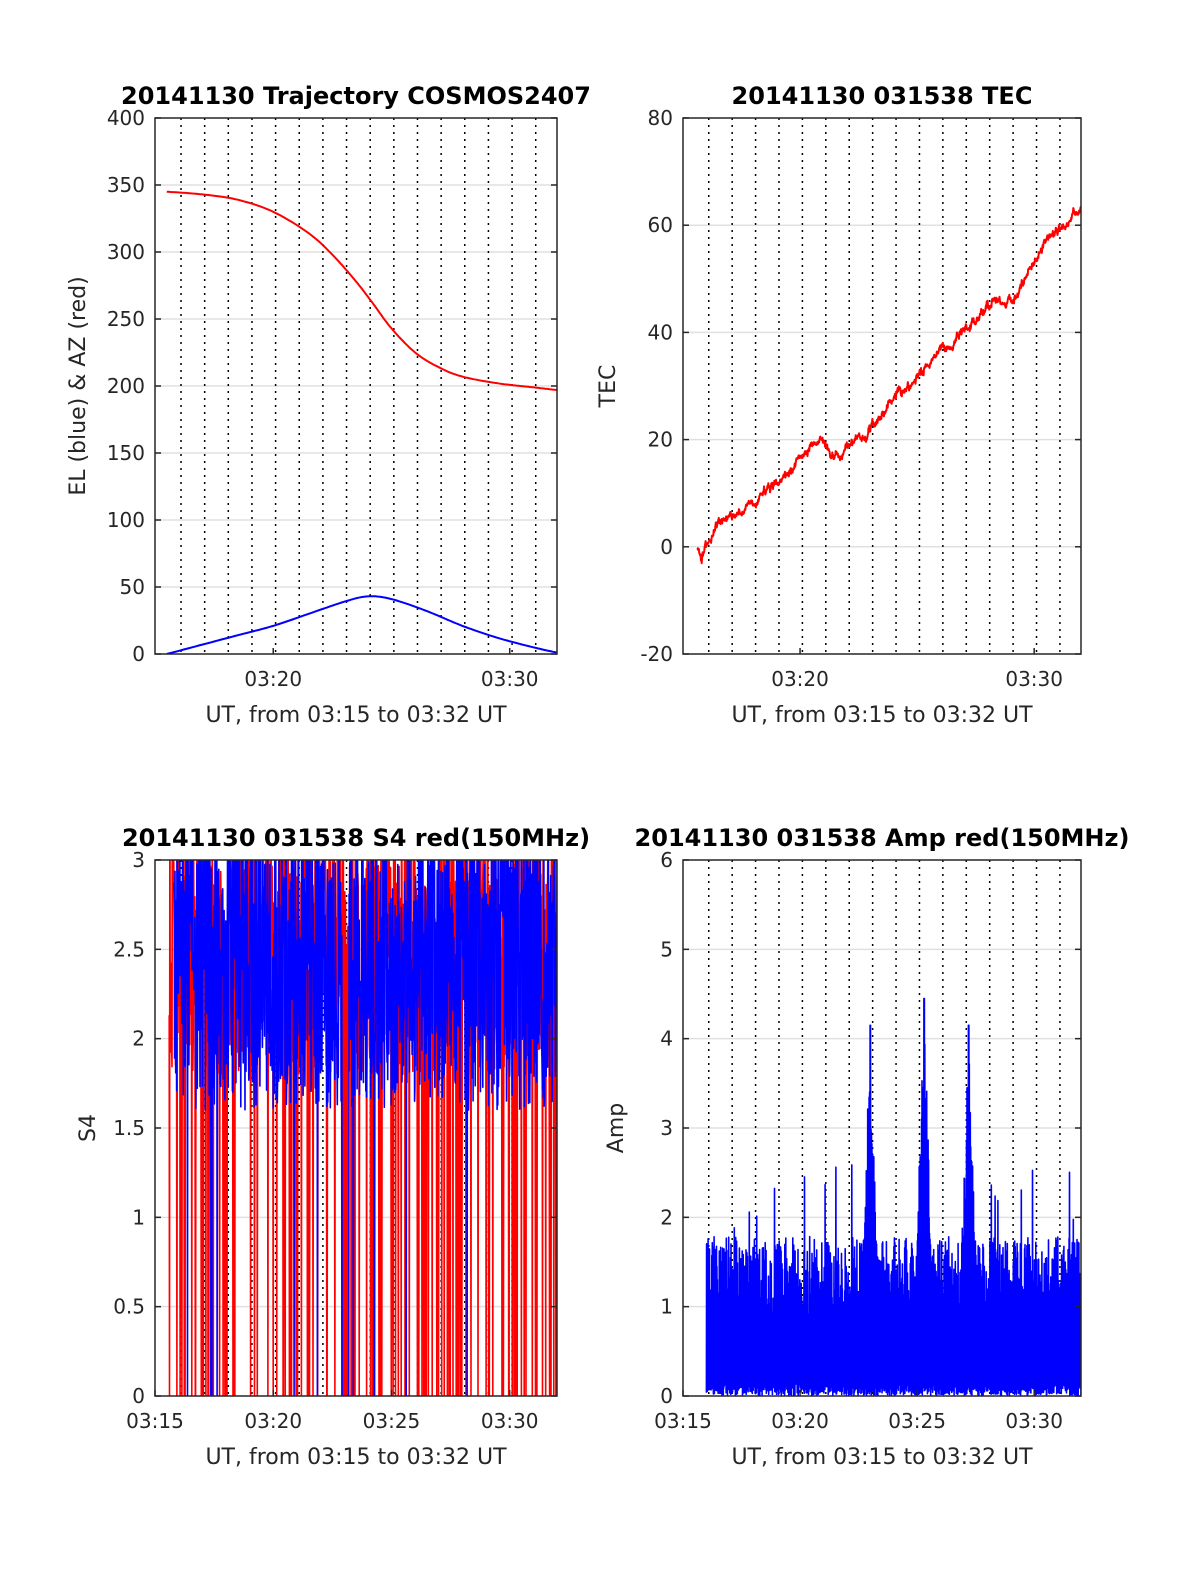 The width and height of the screenshot is (1200, 1575). Describe the element at coordinates (132, 587) in the screenshot. I see `y-tick-label: 50` at that location.